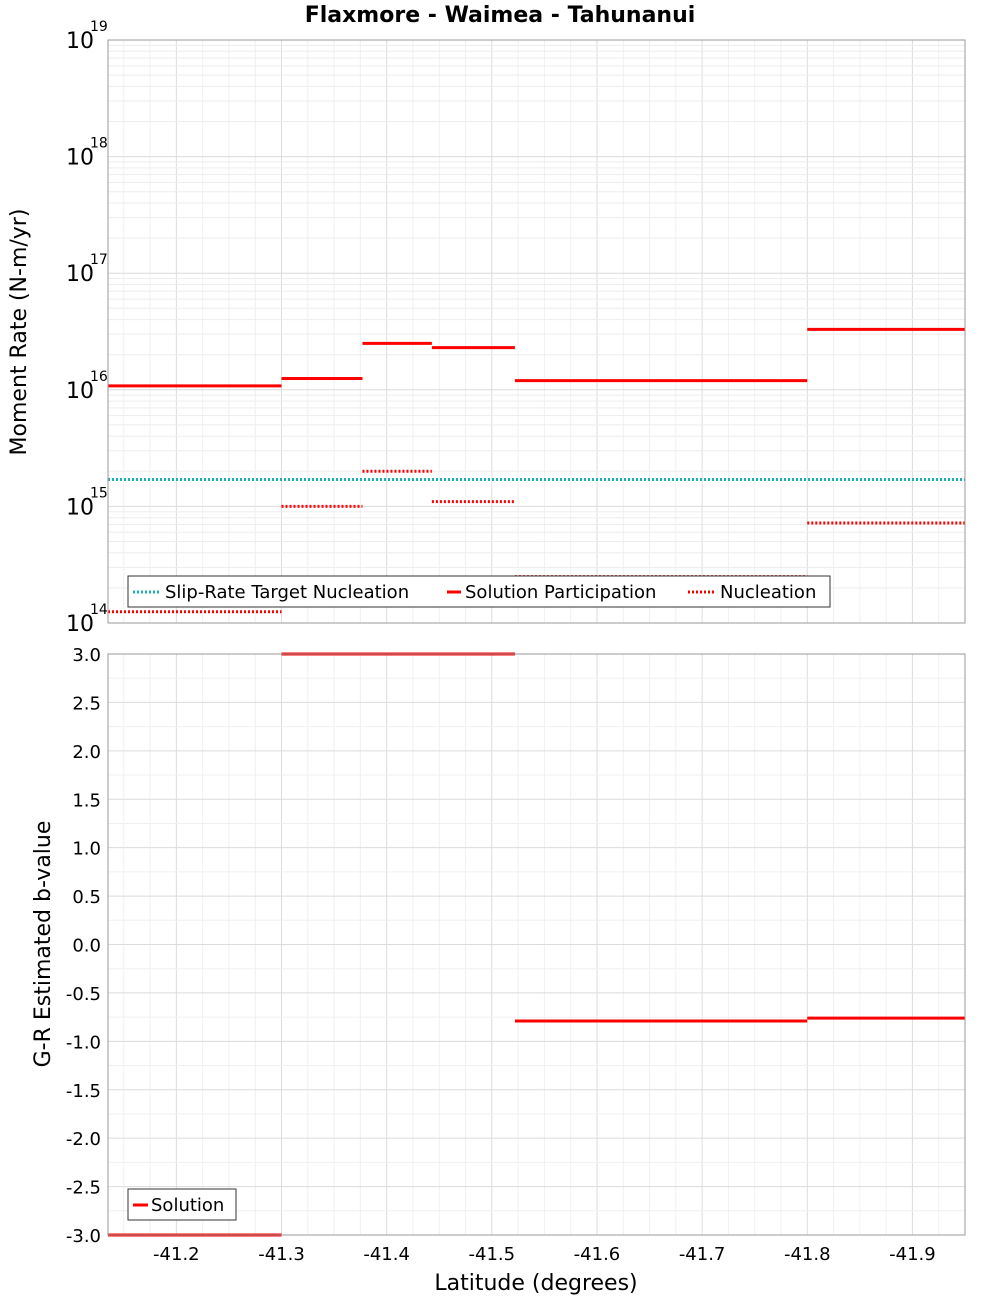 The image size is (1000, 1300). I want to click on y-tick-label: 1.0, so click(86, 849).